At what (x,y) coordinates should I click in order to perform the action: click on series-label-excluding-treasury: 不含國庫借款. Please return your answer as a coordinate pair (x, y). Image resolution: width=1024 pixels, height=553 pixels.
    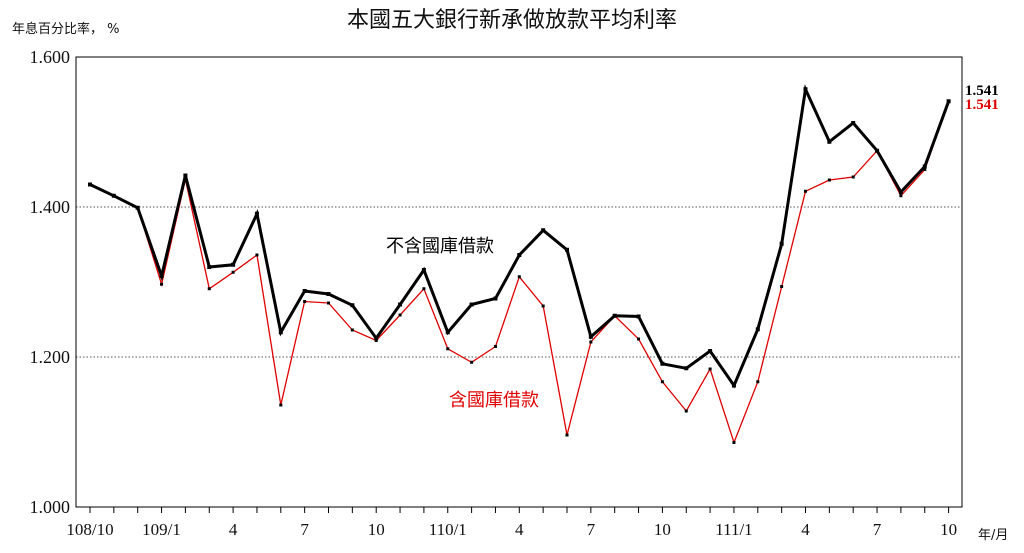
    Looking at the image, I should click on (440, 246).